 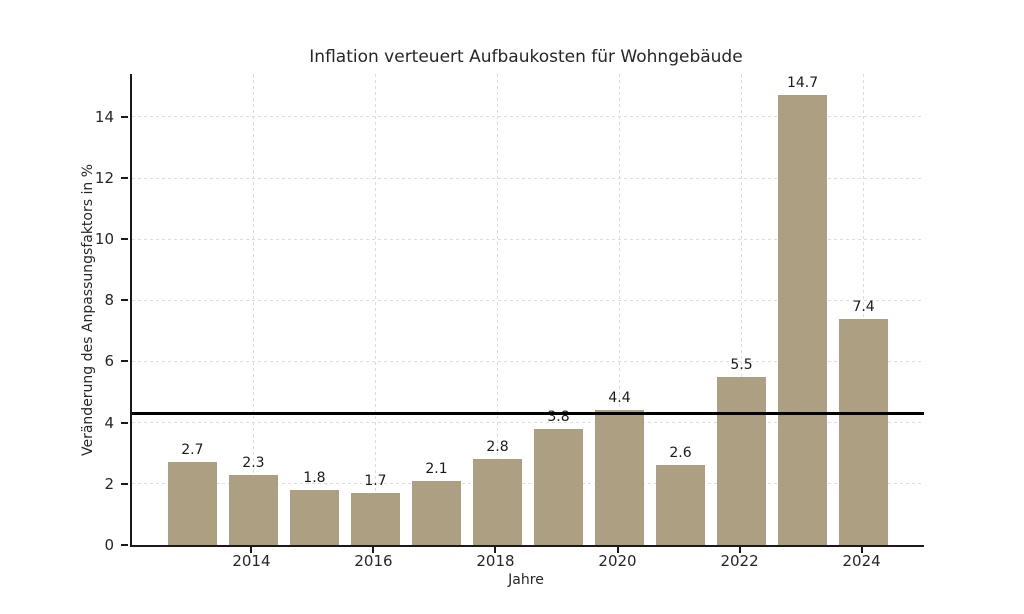 What do you see at coordinates (109, 545) in the screenshot?
I see `y-tick-label: 0` at bounding box center [109, 545].